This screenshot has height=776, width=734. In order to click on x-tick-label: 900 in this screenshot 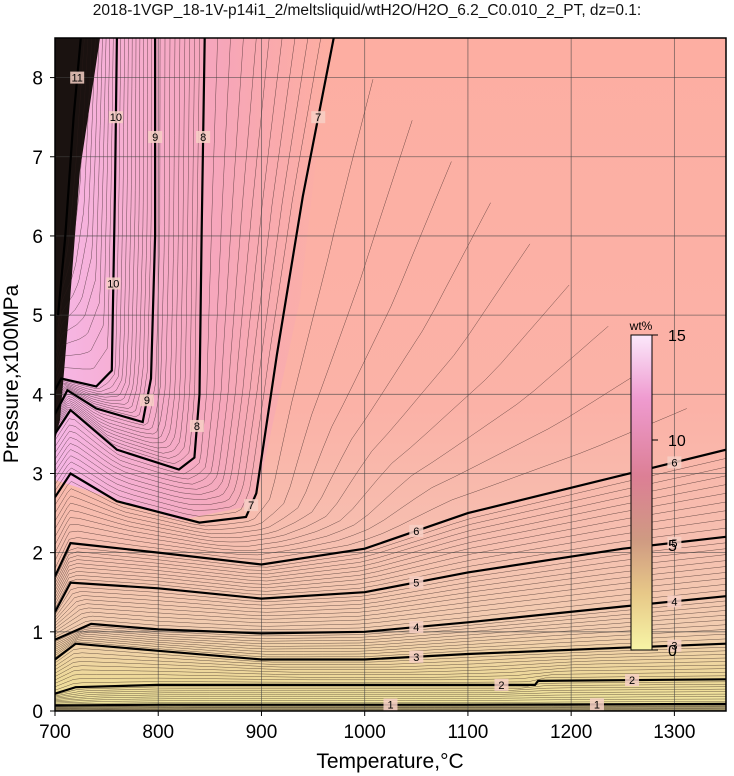, I will do `click(262, 732)`.